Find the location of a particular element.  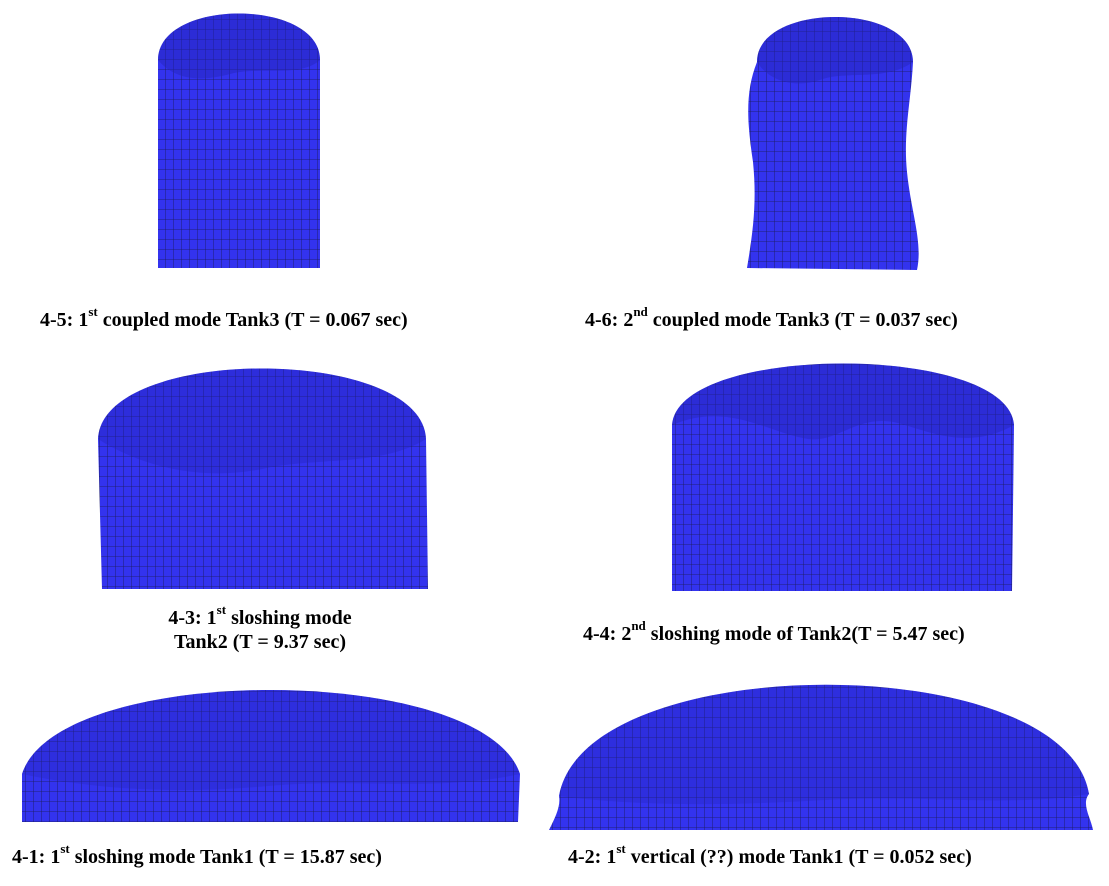

caption-4-1-sup: st is located at coordinates (65, 849).